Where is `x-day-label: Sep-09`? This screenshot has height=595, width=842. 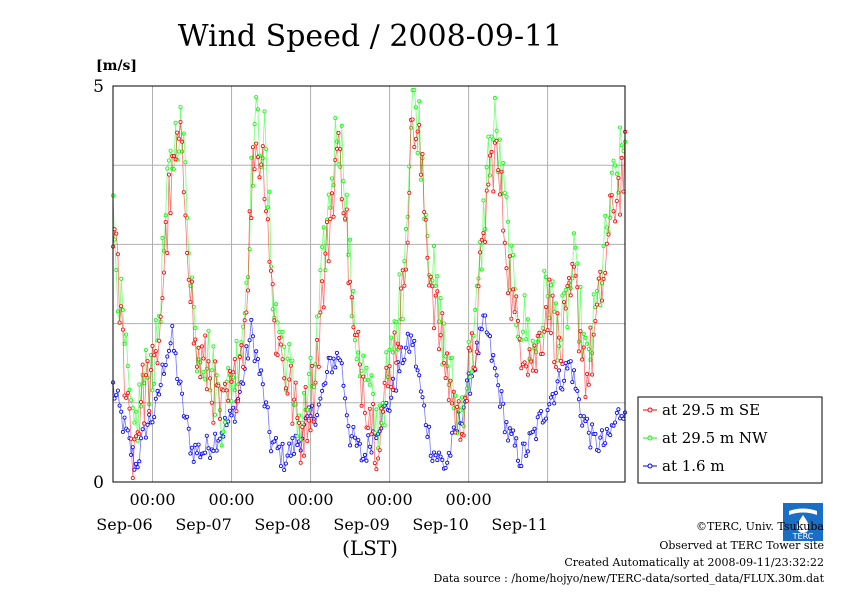 x-day-label: Sep-09 is located at coordinates (361, 524).